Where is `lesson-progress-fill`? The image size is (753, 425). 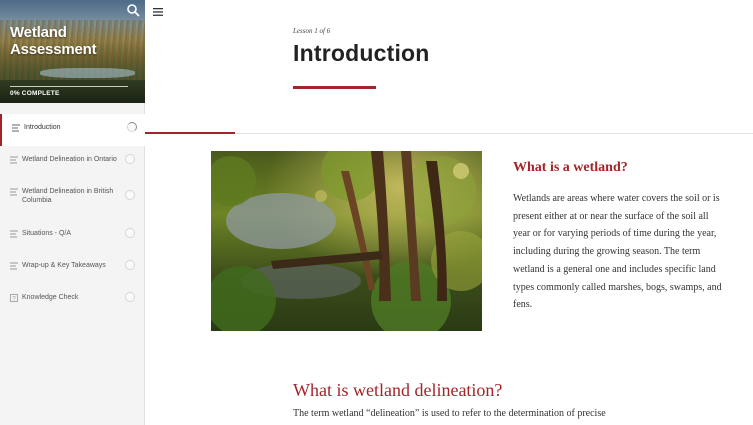 lesson-progress-fill is located at coordinates (190, 133).